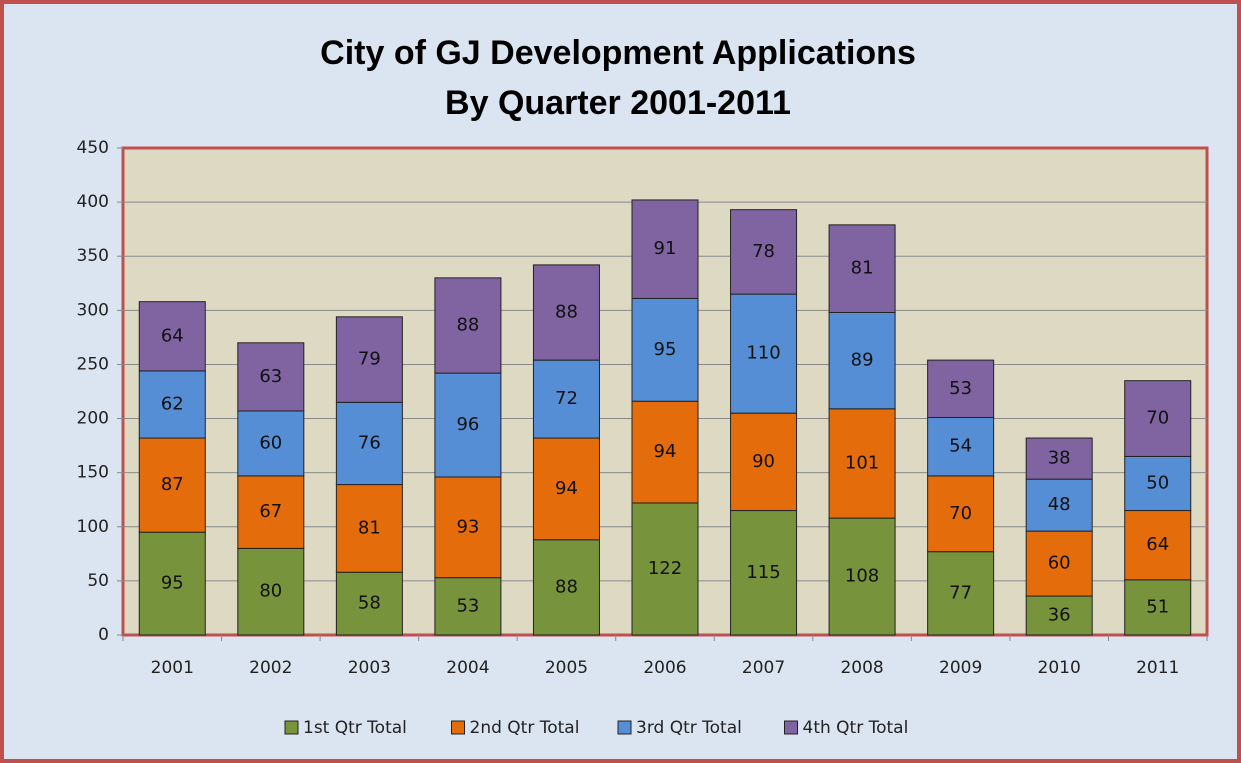  I want to click on x-tick-label: 2009, so click(960, 668).